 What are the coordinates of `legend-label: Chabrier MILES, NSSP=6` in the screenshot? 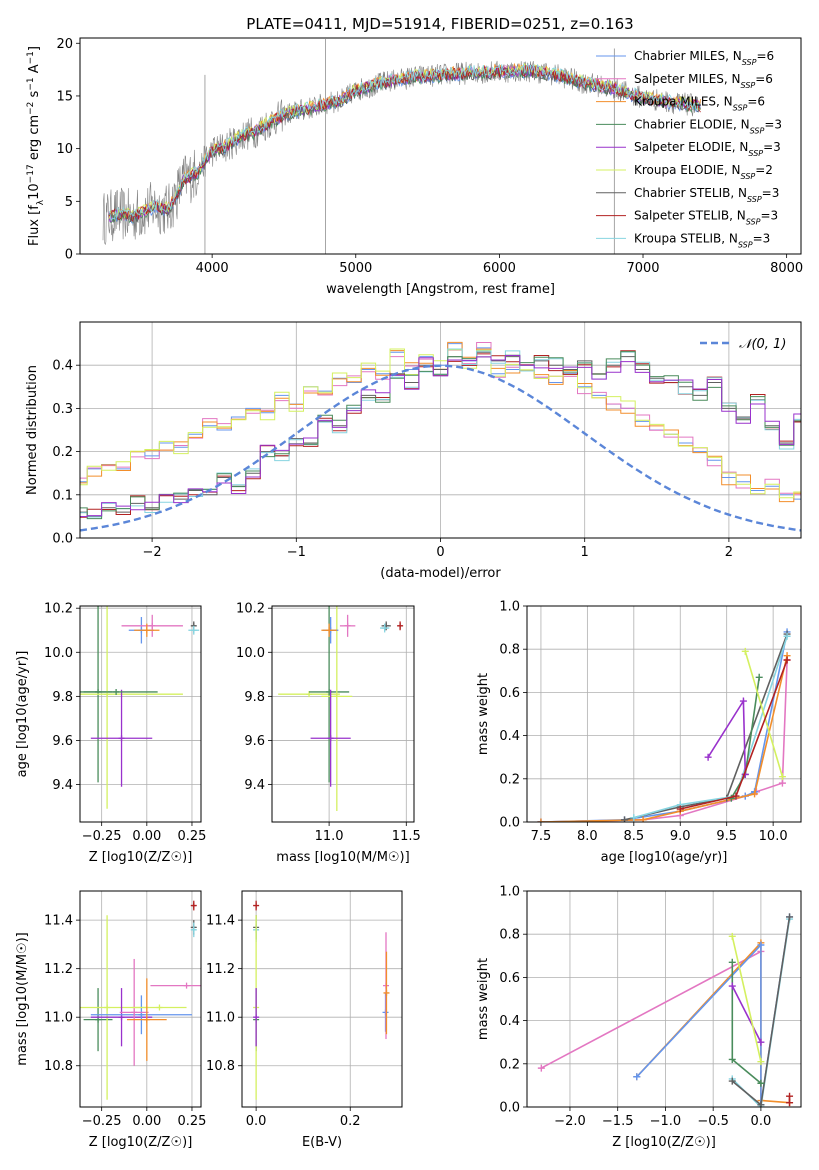 It's located at (704, 58).